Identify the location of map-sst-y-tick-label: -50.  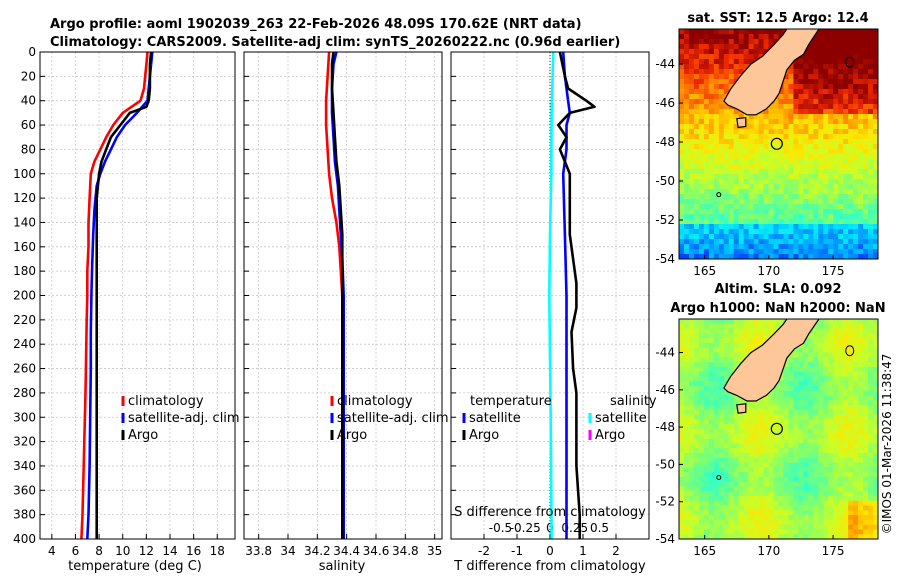
(665, 181).